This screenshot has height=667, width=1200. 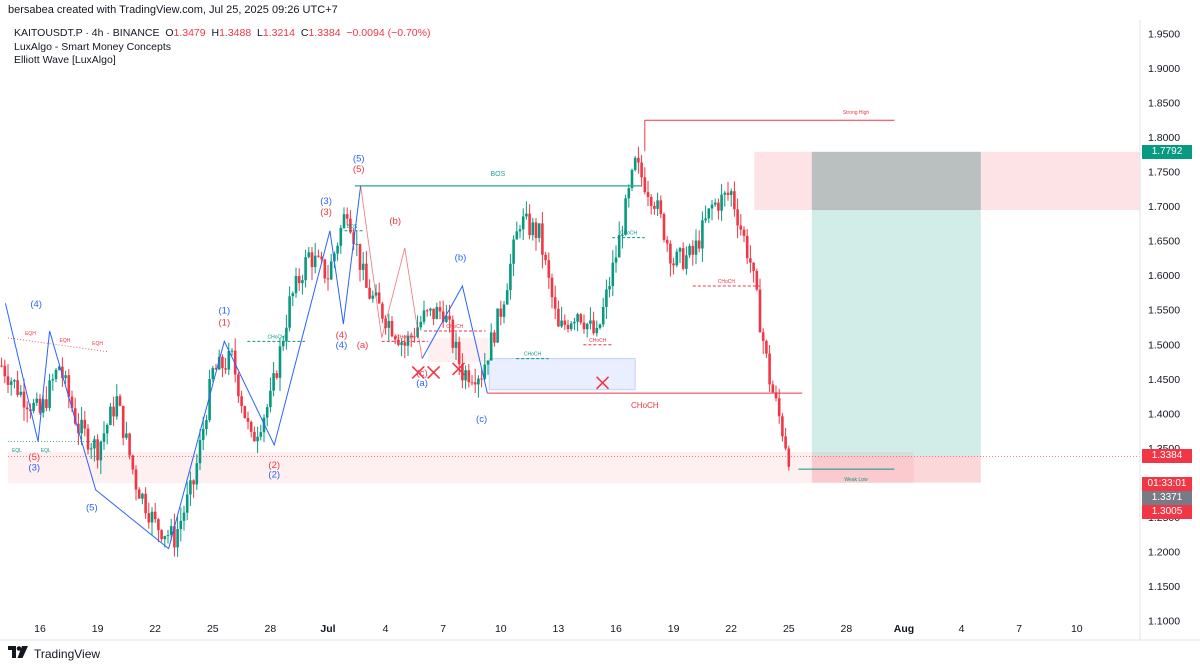 I want to click on ohlc-open-label: O, so click(x=169, y=33).